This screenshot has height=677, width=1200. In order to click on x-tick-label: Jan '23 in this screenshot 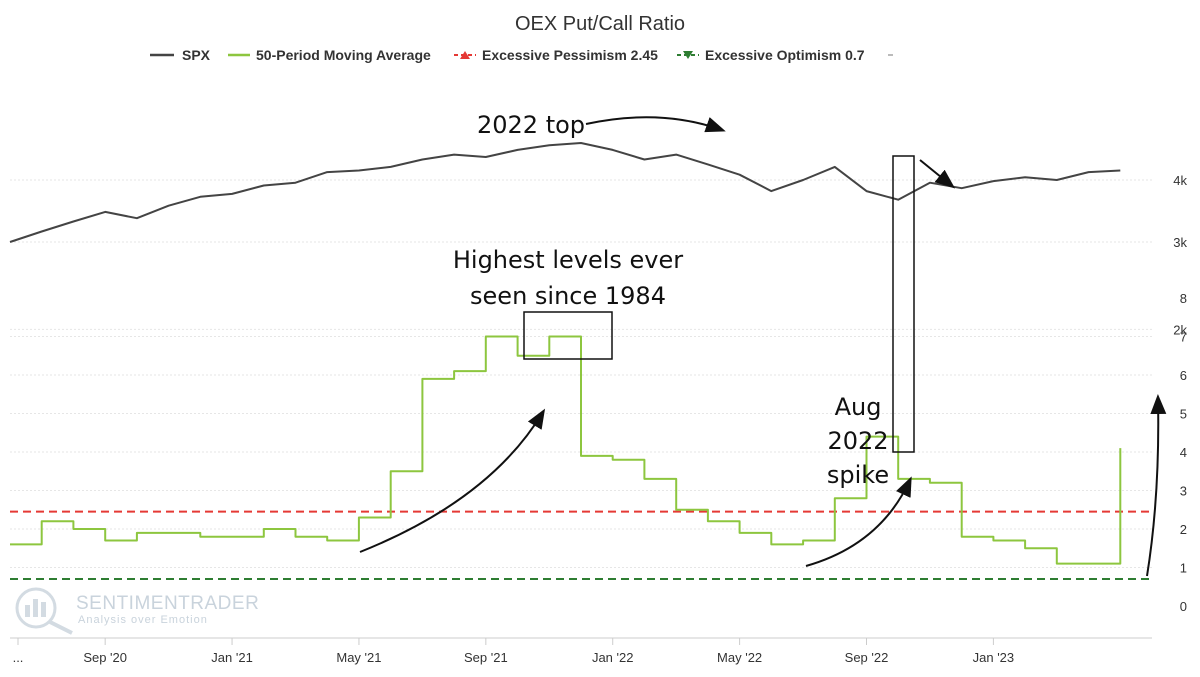, I will do `click(994, 657)`.